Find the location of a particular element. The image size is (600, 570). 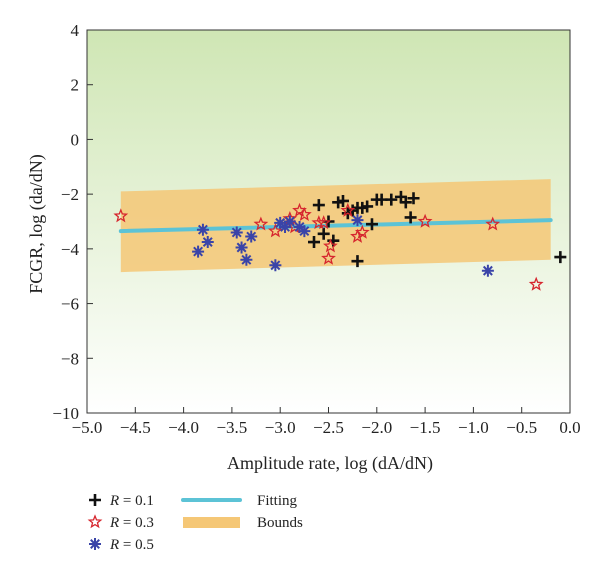

x-tick-label: −2.0 is located at coordinates (376, 427).